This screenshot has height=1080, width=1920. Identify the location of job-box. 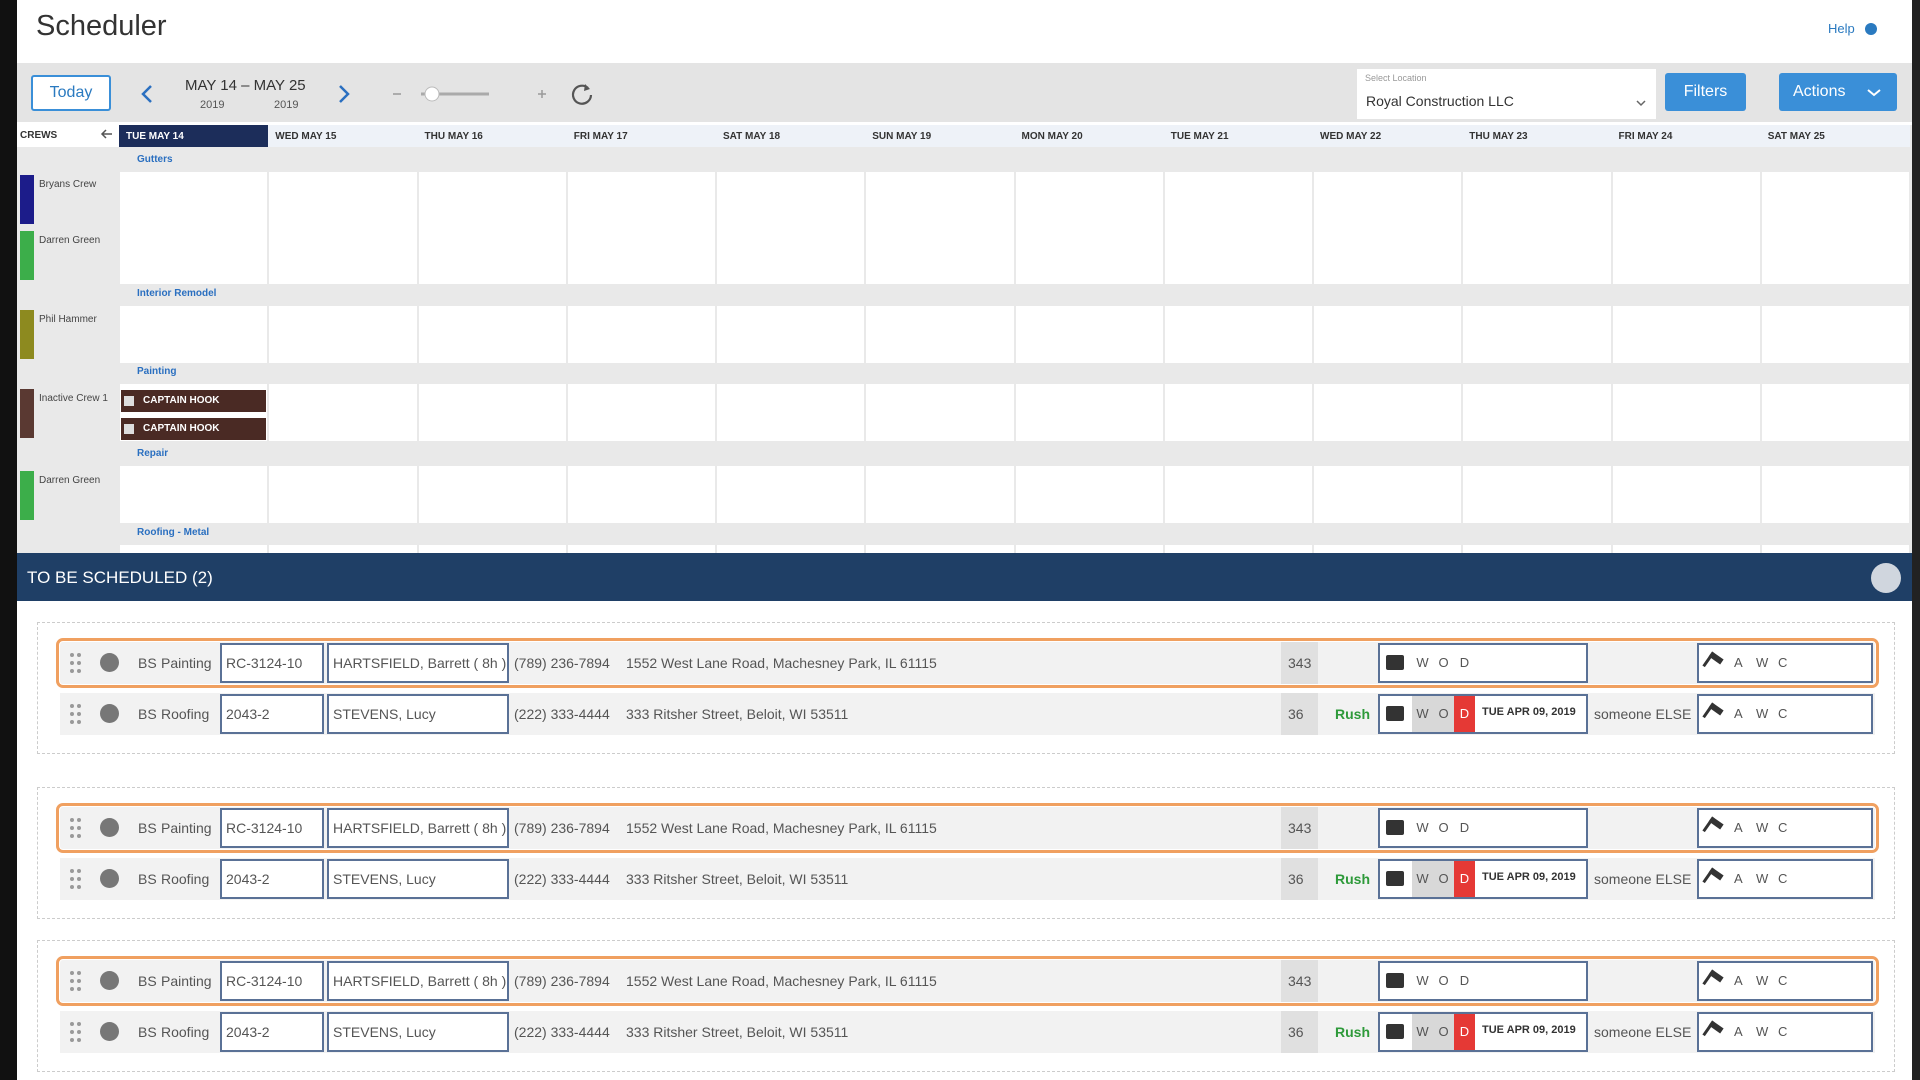
(272, 879).